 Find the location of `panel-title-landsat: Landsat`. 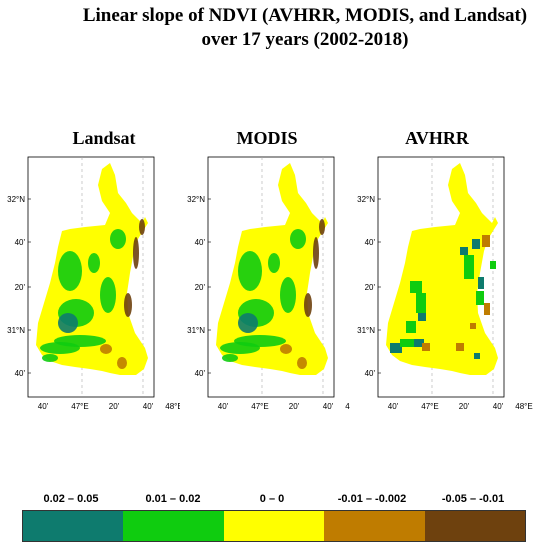

panel-title-landsat: Landsat is located at coordinates (104, 138).